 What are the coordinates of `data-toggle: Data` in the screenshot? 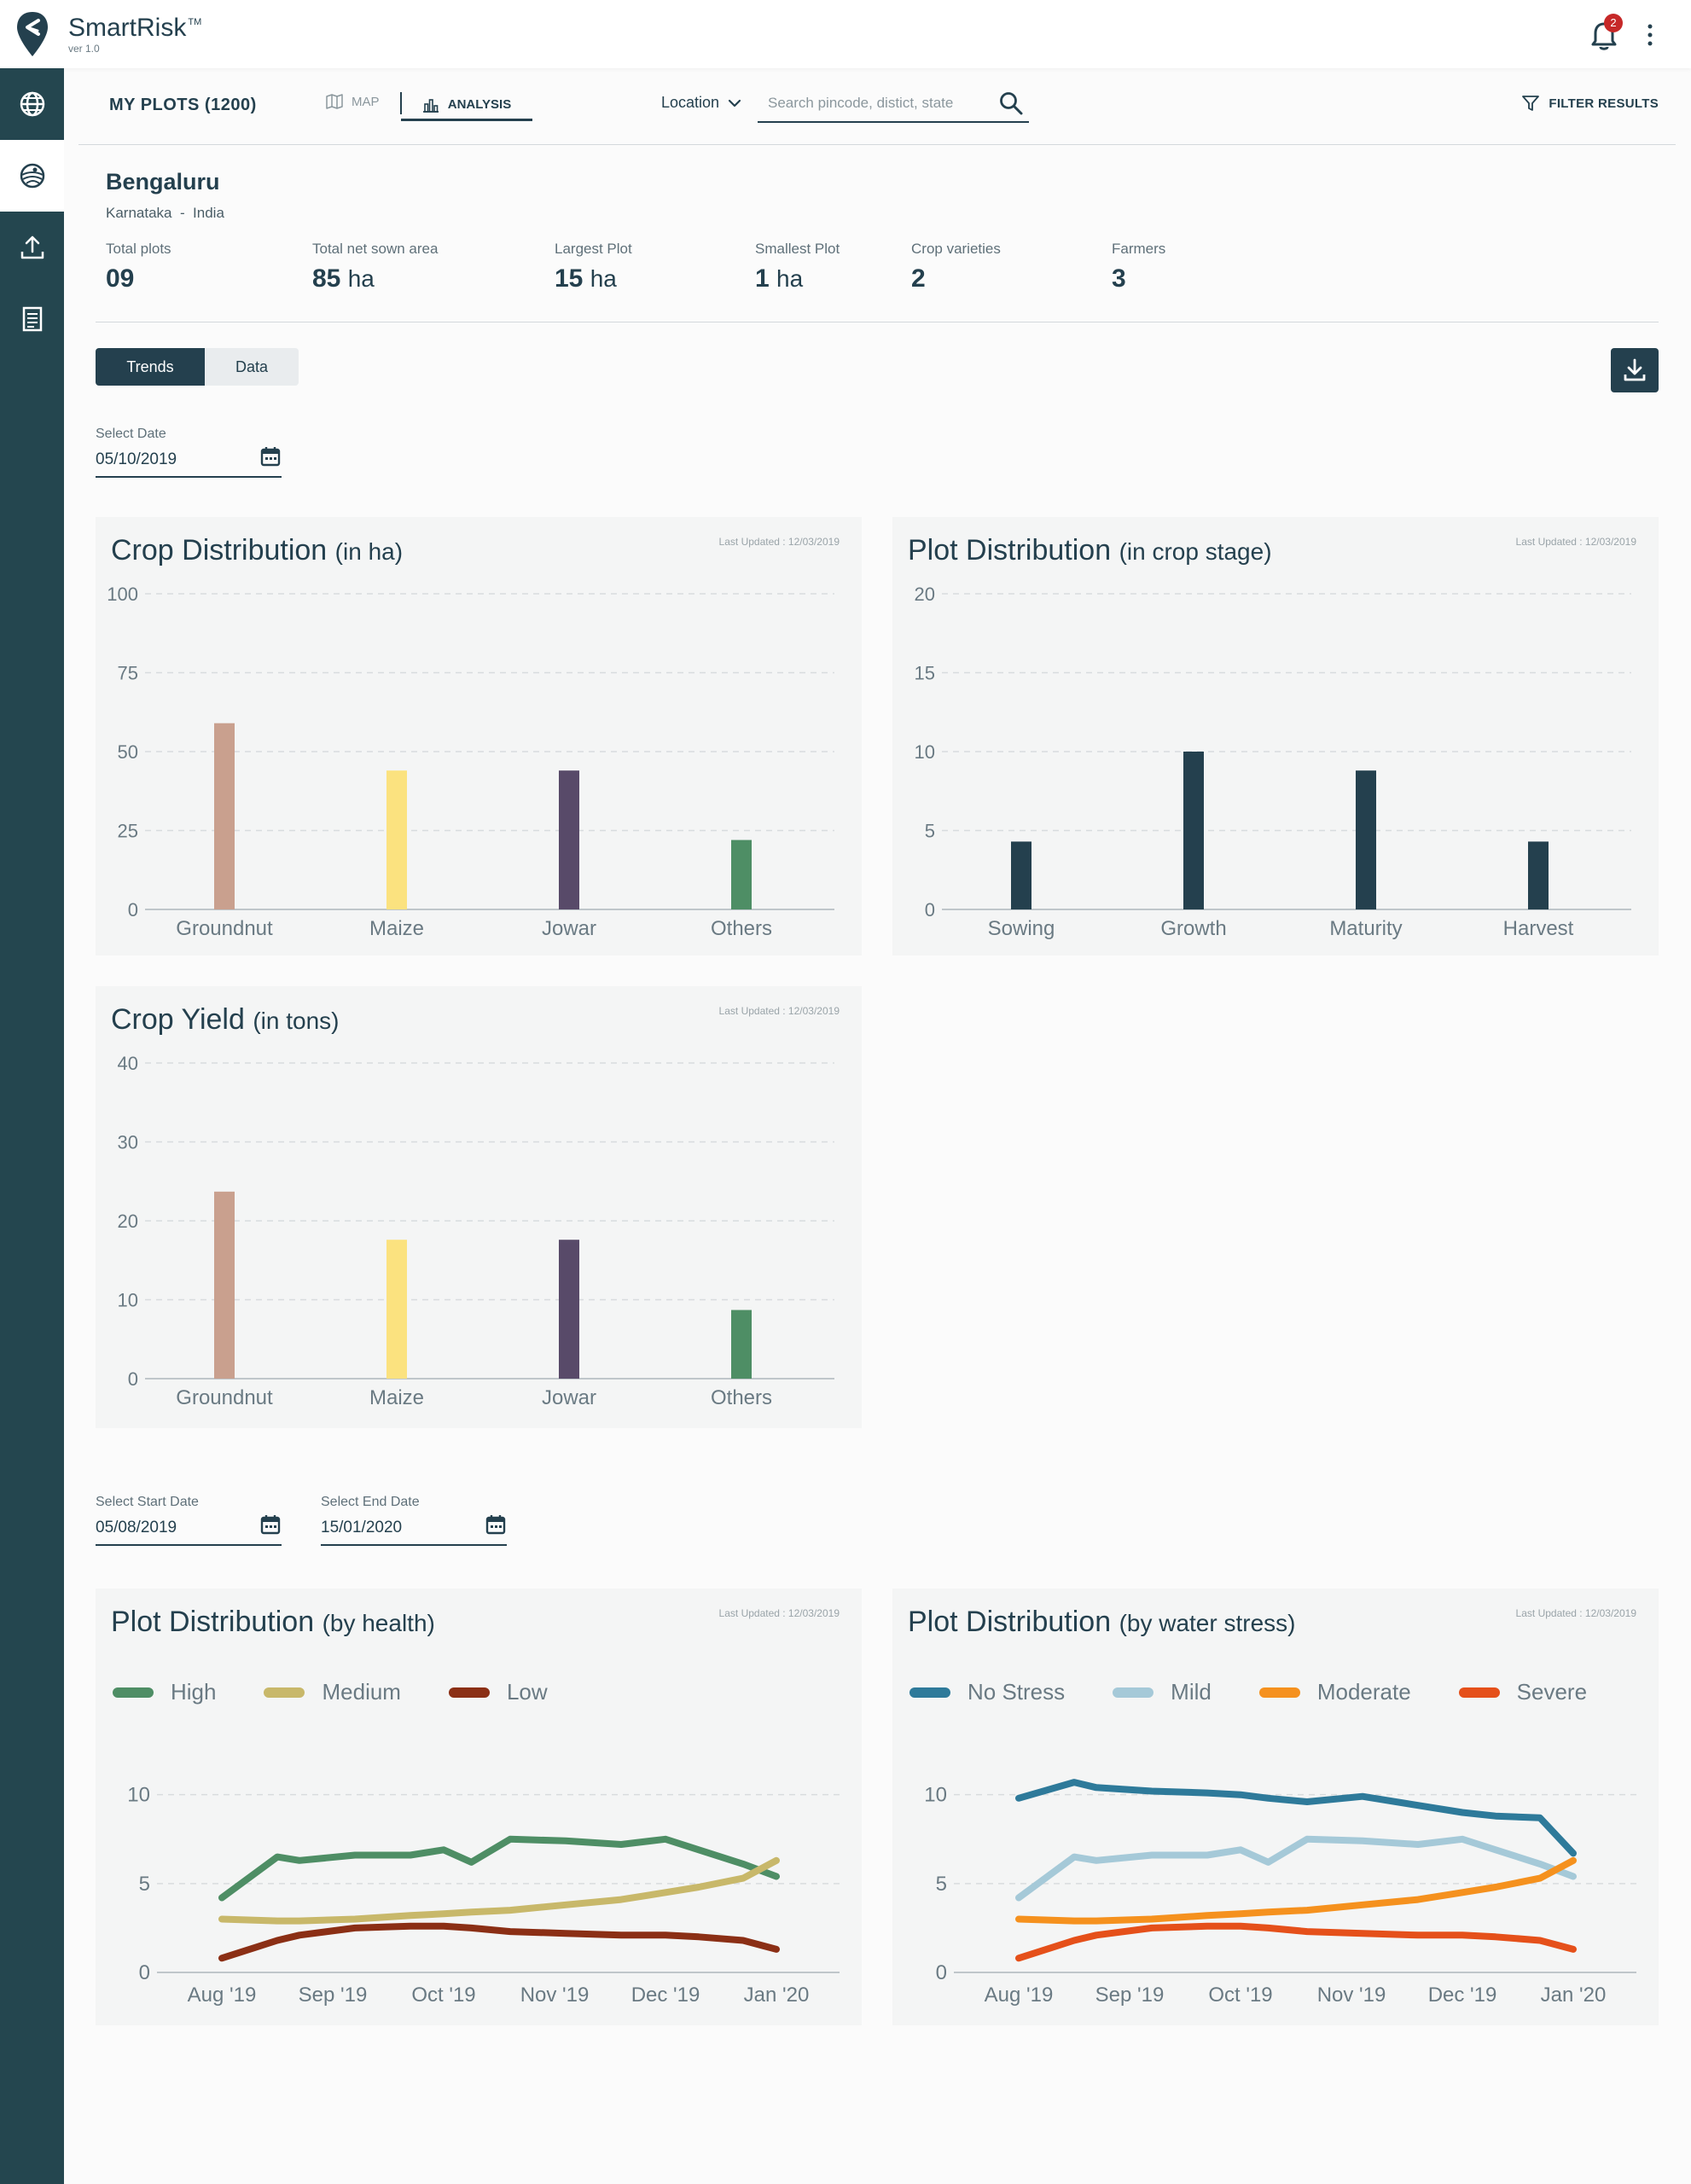 It's located at (252, 367).